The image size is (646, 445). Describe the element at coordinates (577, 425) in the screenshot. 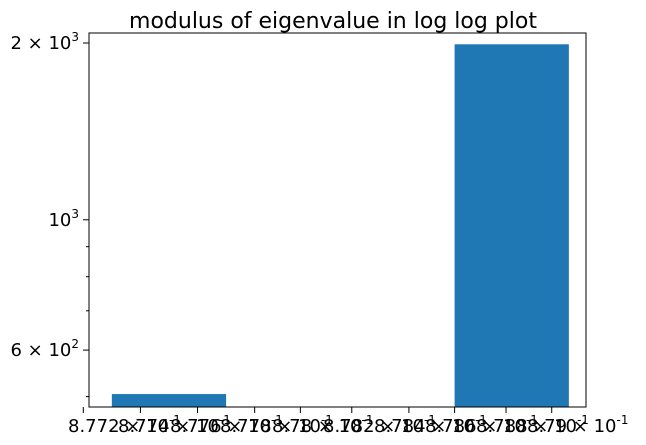

I see `x-tick-label-10: 8.79 × 10⁻¹` at that location.